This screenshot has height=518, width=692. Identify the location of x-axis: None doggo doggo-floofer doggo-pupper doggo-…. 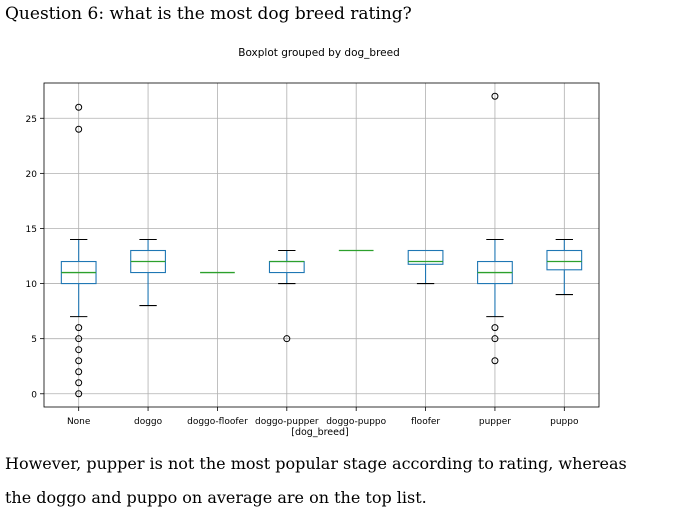
(323, 417).